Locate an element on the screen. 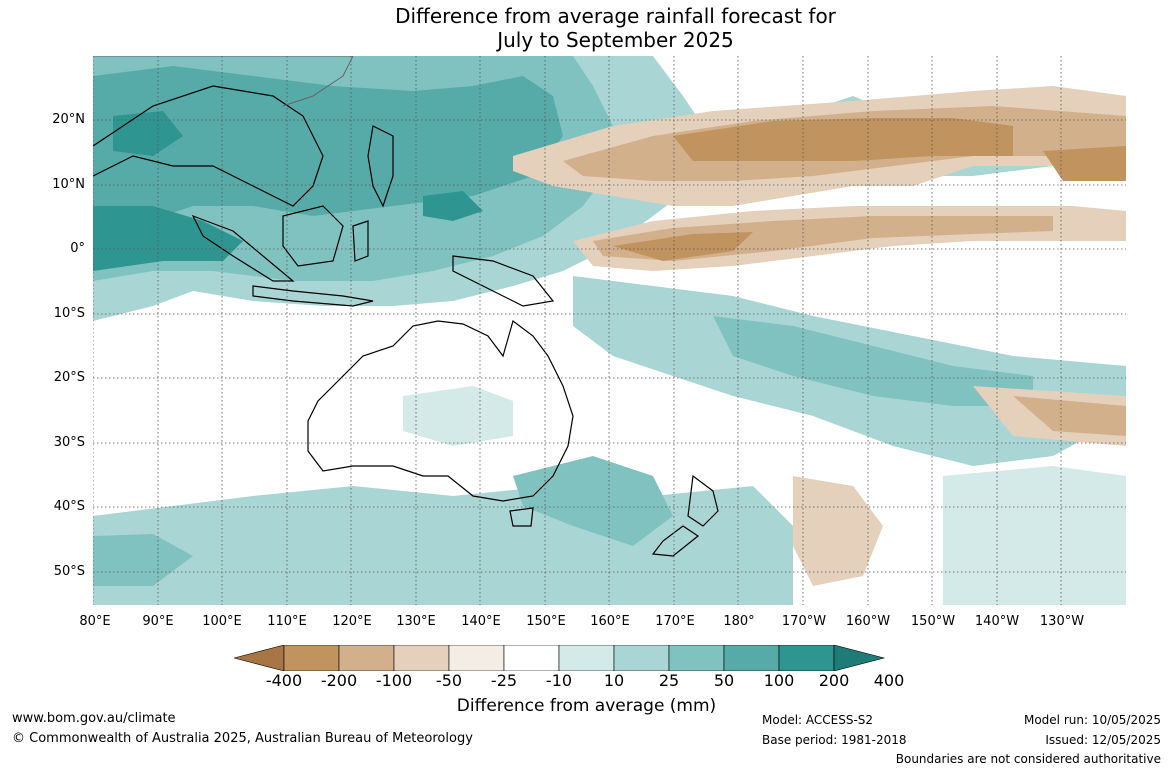  legend-tick: 10 is located at coordinates (614, 680).